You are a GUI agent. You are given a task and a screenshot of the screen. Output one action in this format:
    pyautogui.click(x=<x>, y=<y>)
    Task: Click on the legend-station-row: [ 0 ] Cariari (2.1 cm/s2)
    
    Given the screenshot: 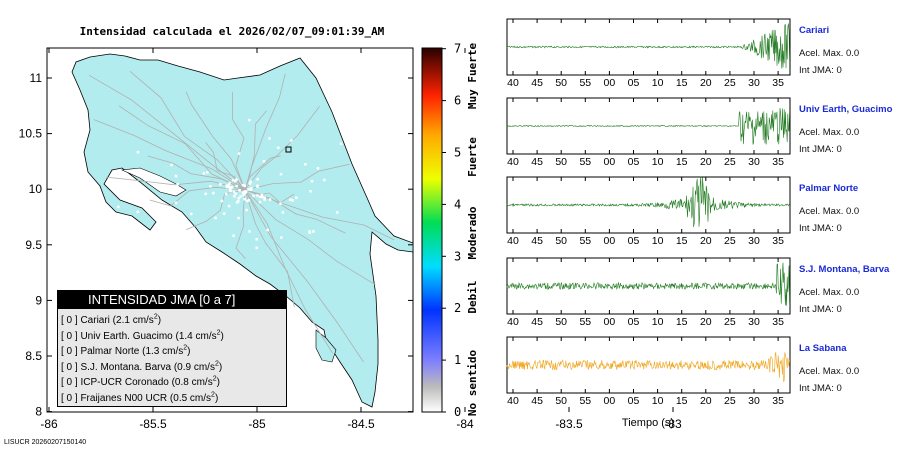 What is the action you would take?
    pyautogui.click(x=111, y=319)
    